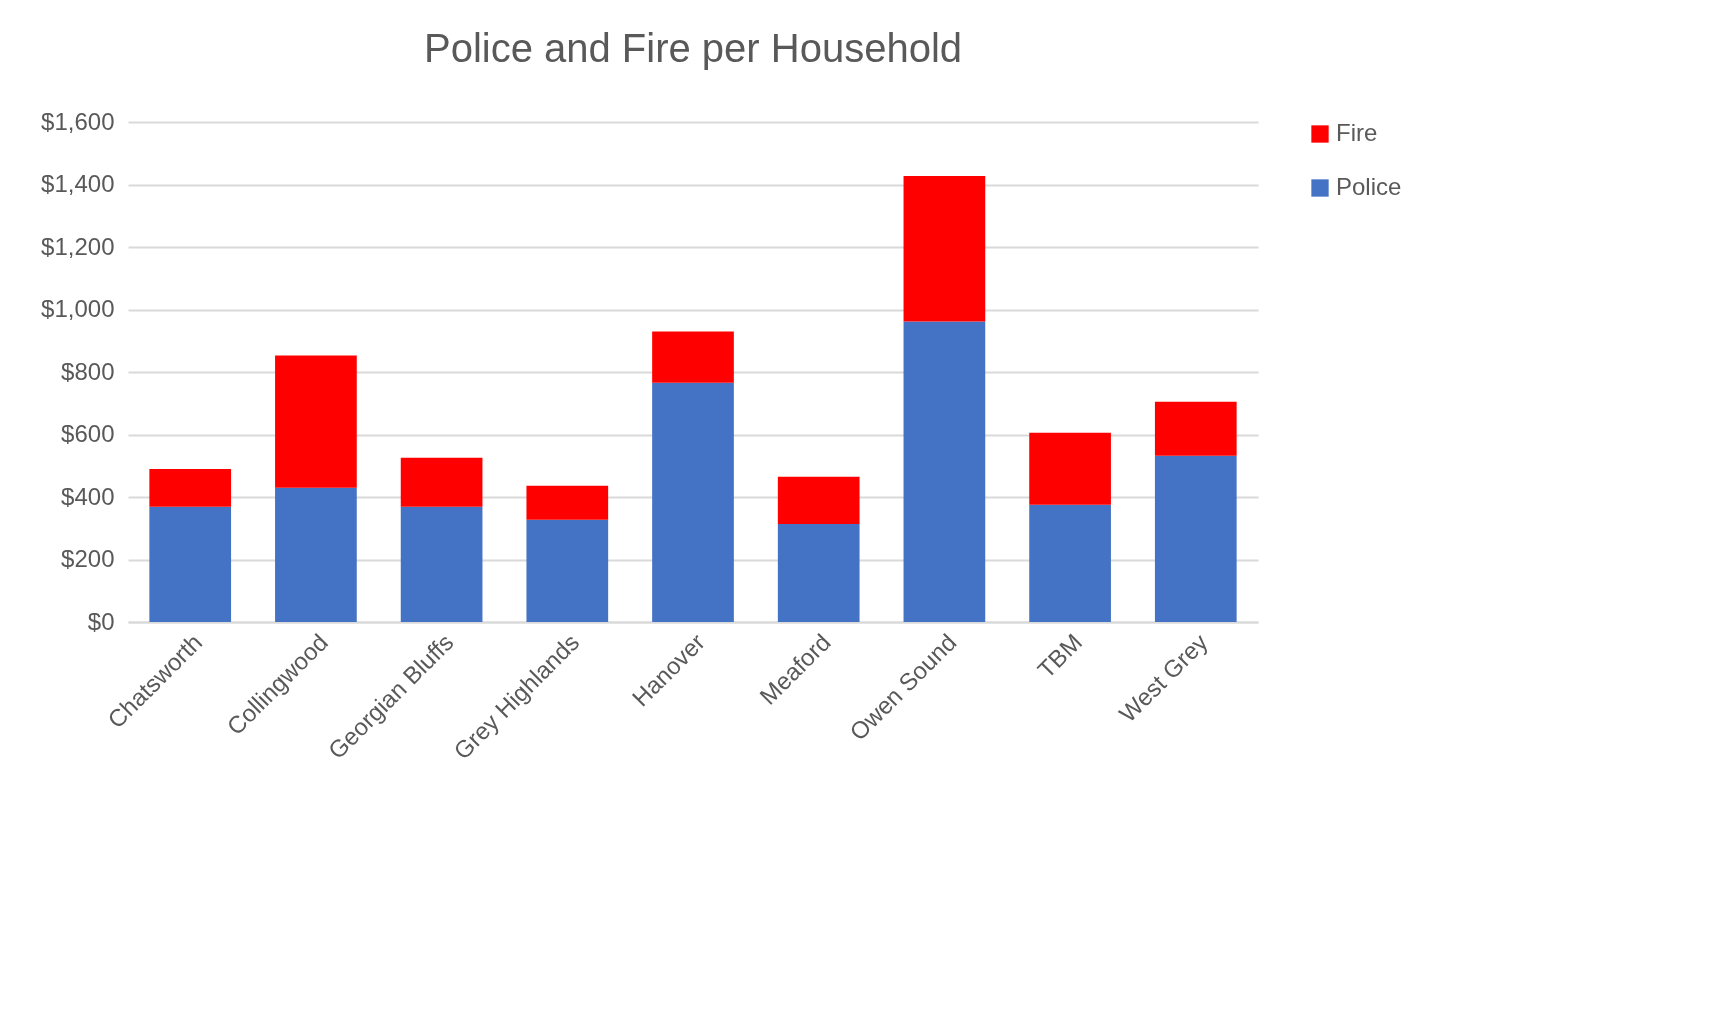 The height and width of the screenshot is (1021, 1713). I want to click on chart-title: Police and Fire per Household, so click(693, 48).